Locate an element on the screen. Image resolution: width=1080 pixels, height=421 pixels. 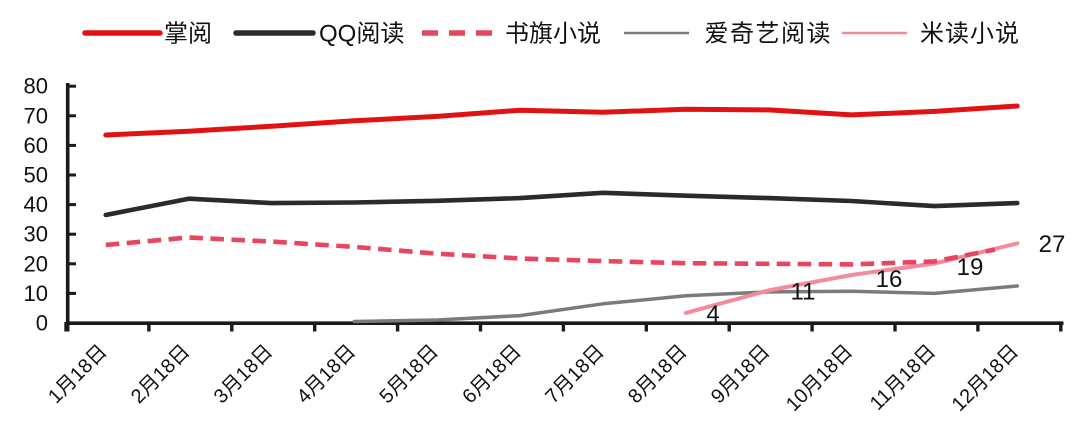
svg-text: 30 is located at coordinates (36, 234).